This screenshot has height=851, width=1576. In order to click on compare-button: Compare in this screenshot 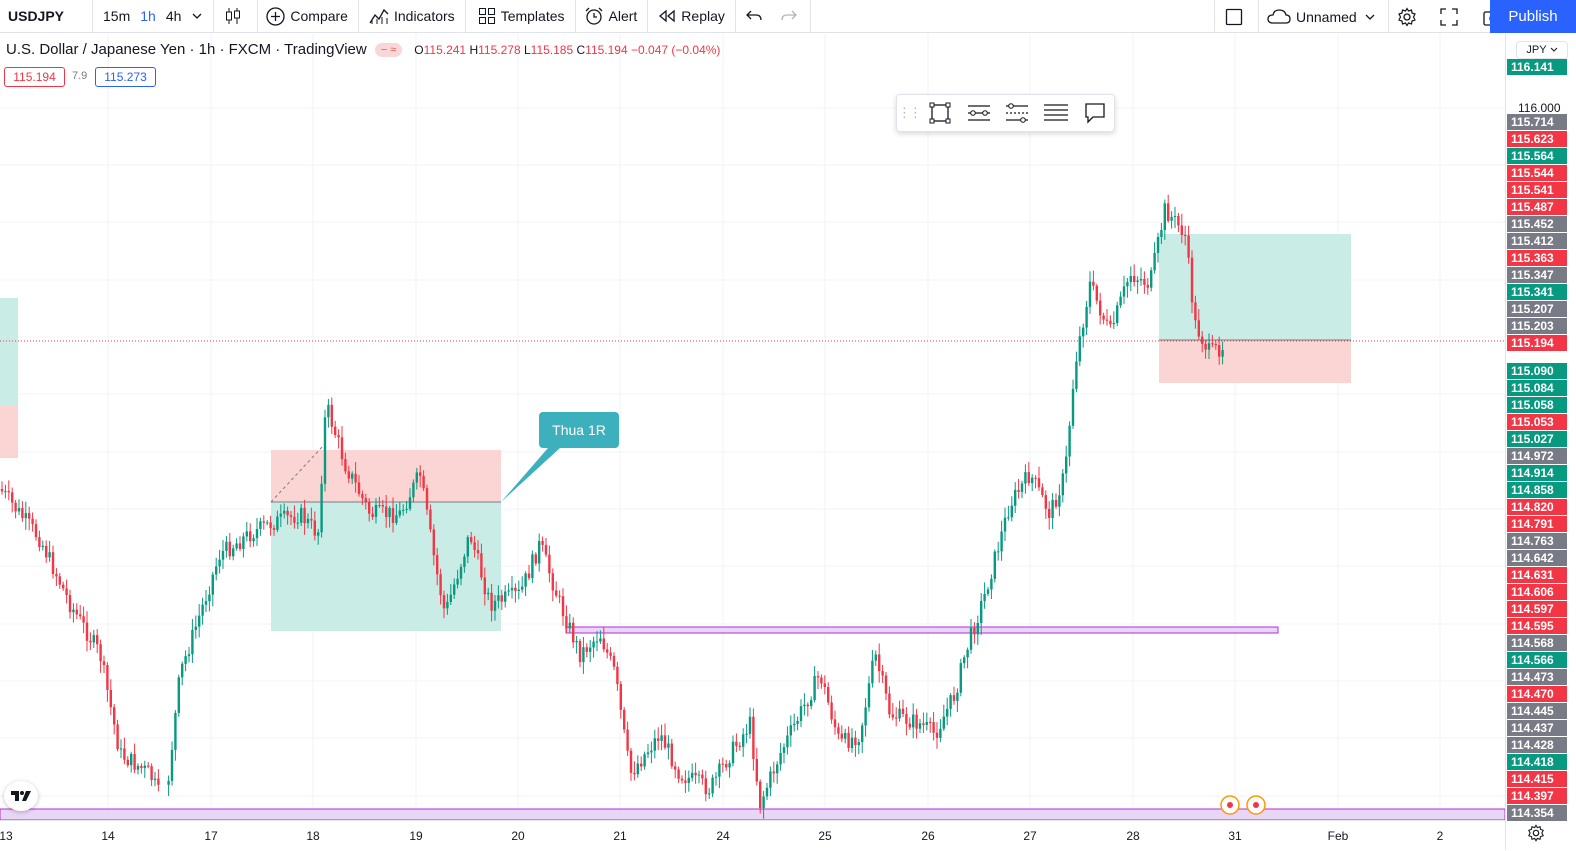, I will do `click(308, 16)`.